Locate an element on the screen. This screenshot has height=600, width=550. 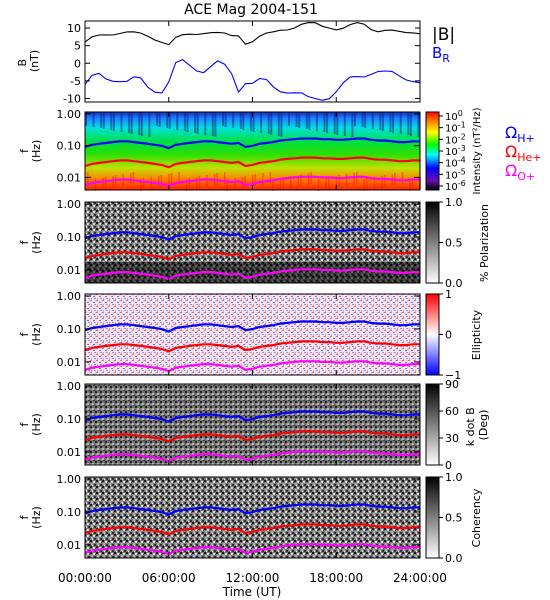
polarization-colorbar is located at coordinates (432, 242).